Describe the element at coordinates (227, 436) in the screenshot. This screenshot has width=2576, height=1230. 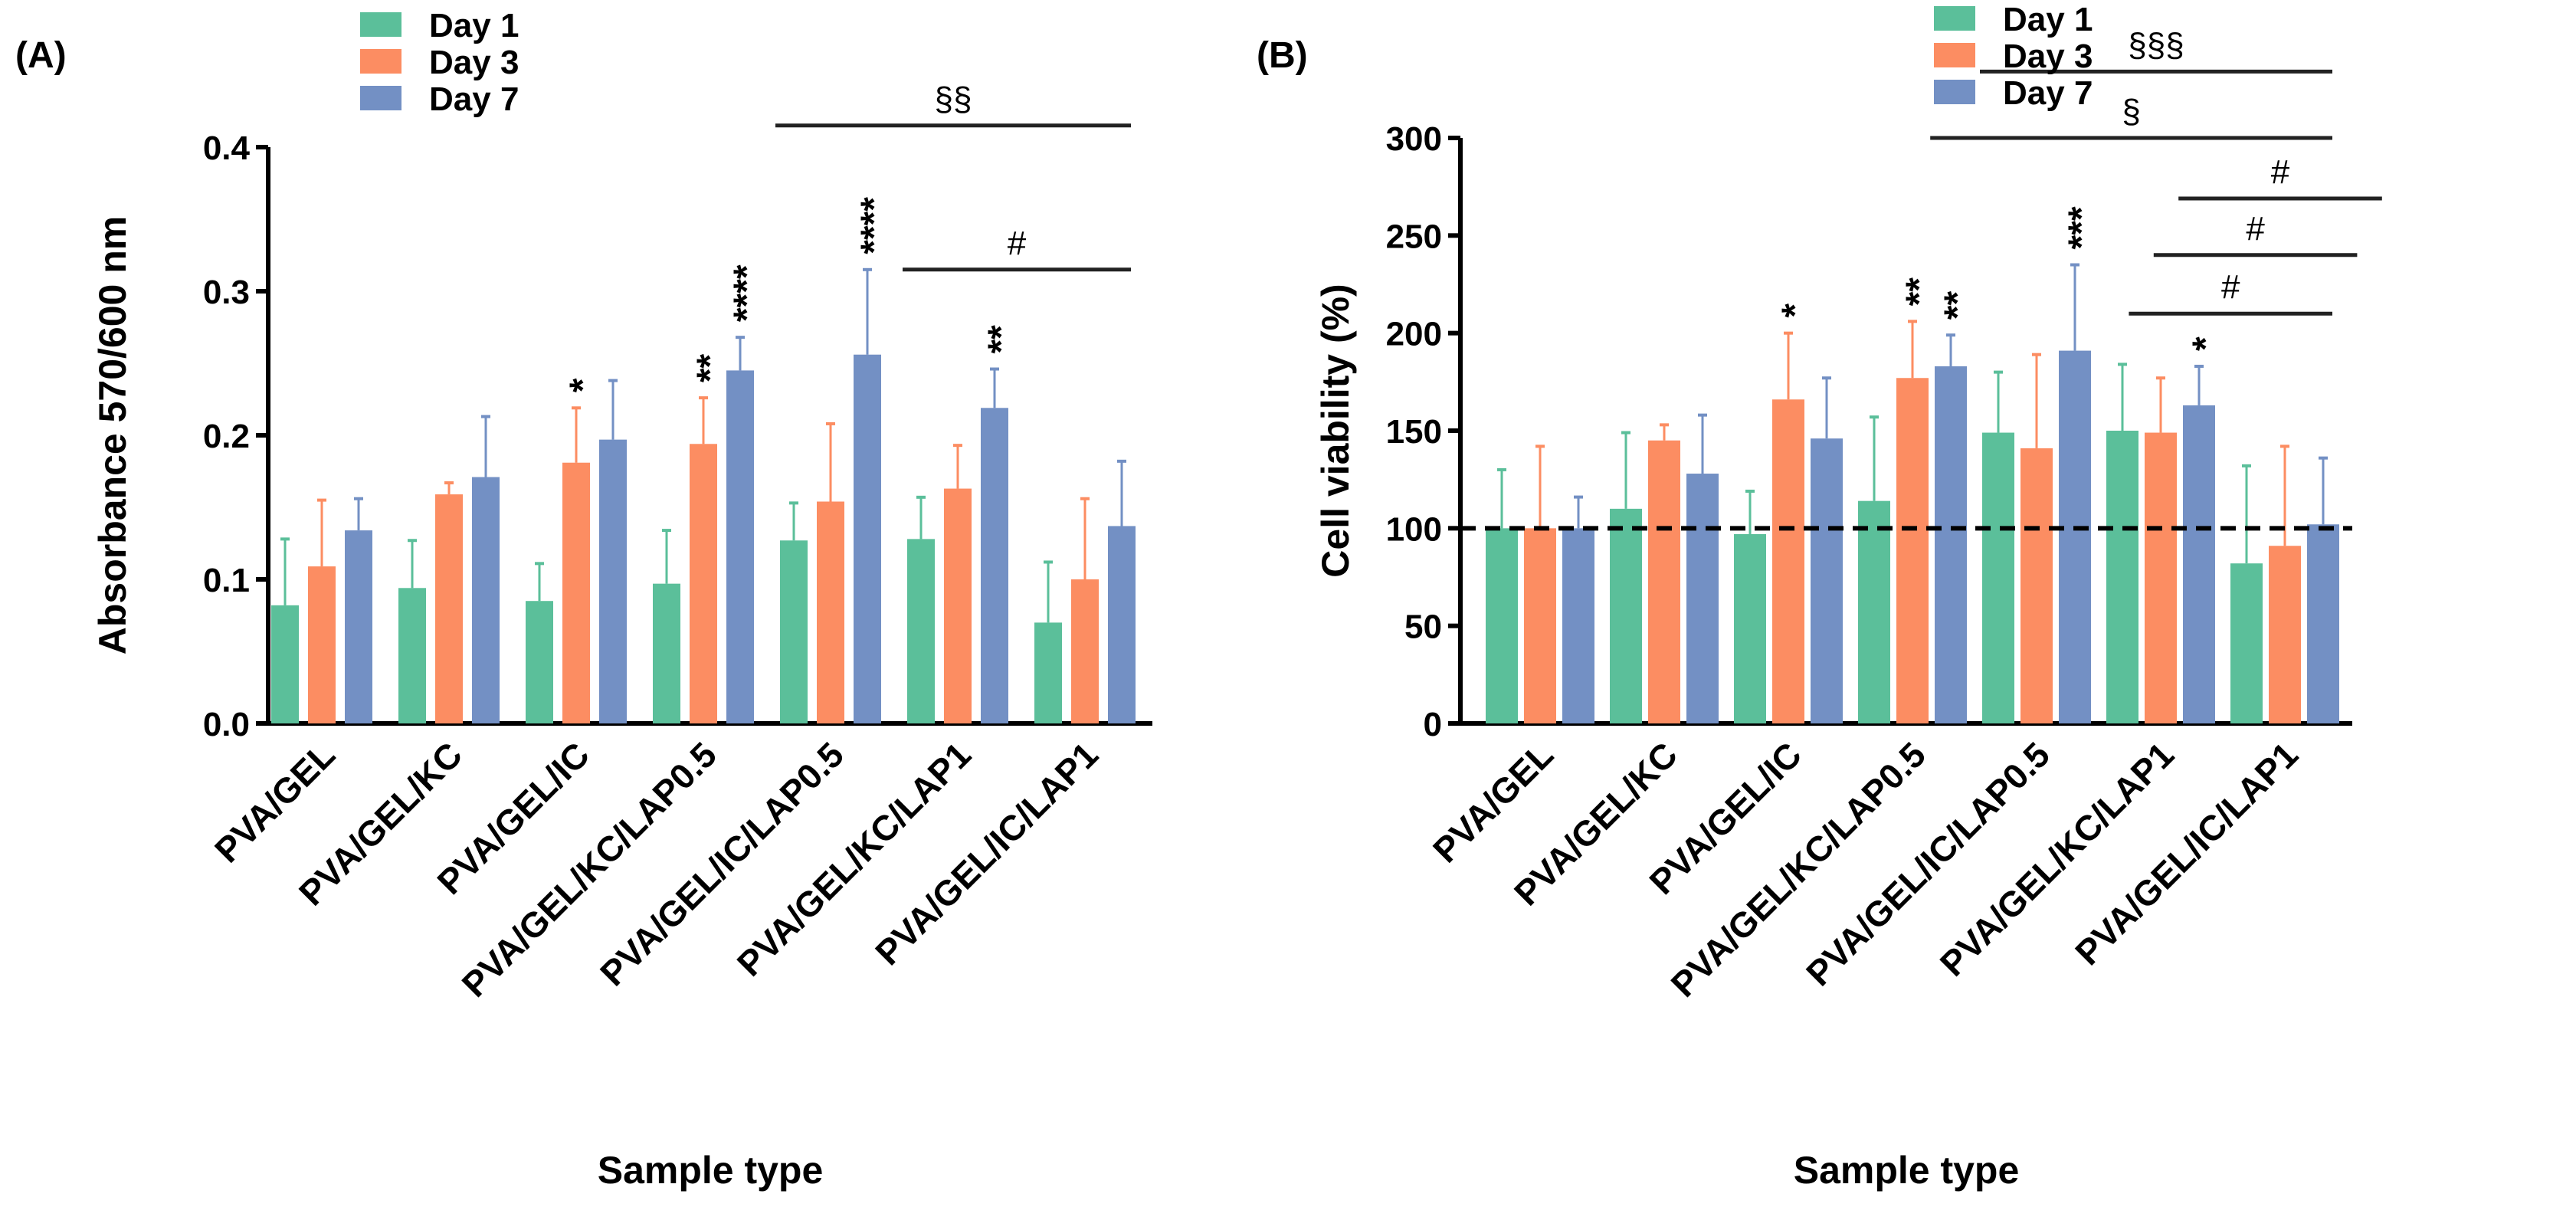
I see `y-tick-label: 0.2` at that location.